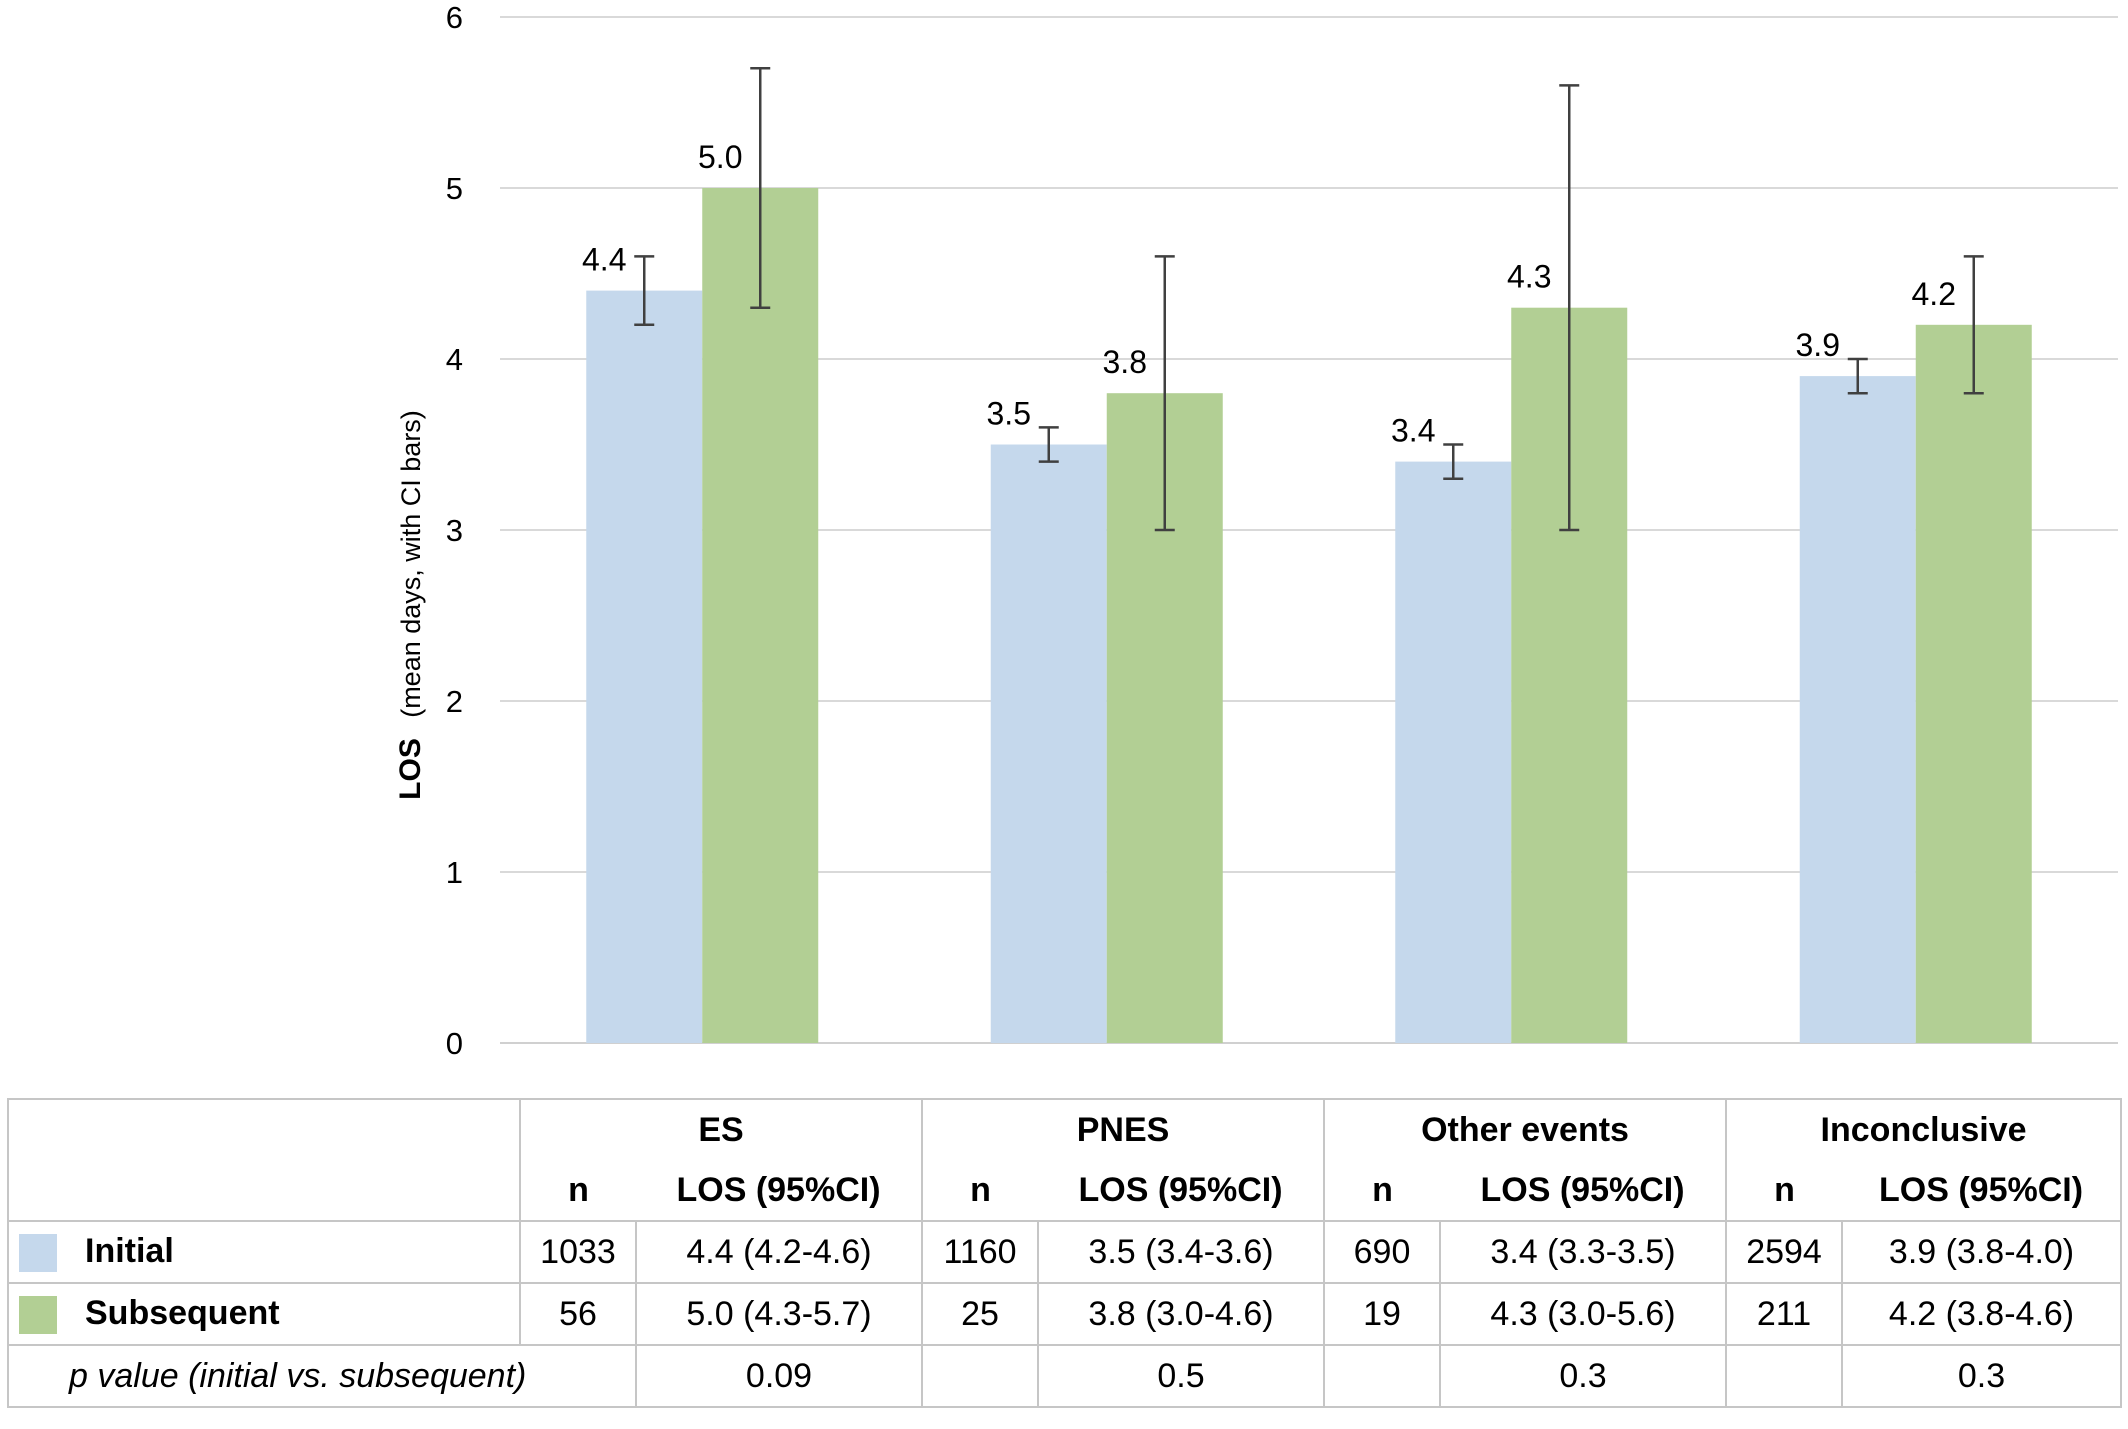 Image resolution: width=2128 pixels, height=1429 pixels. Describe the element at coordinates (1382, 1314) in the screenshot. I see `table-cell: 19` at that location.